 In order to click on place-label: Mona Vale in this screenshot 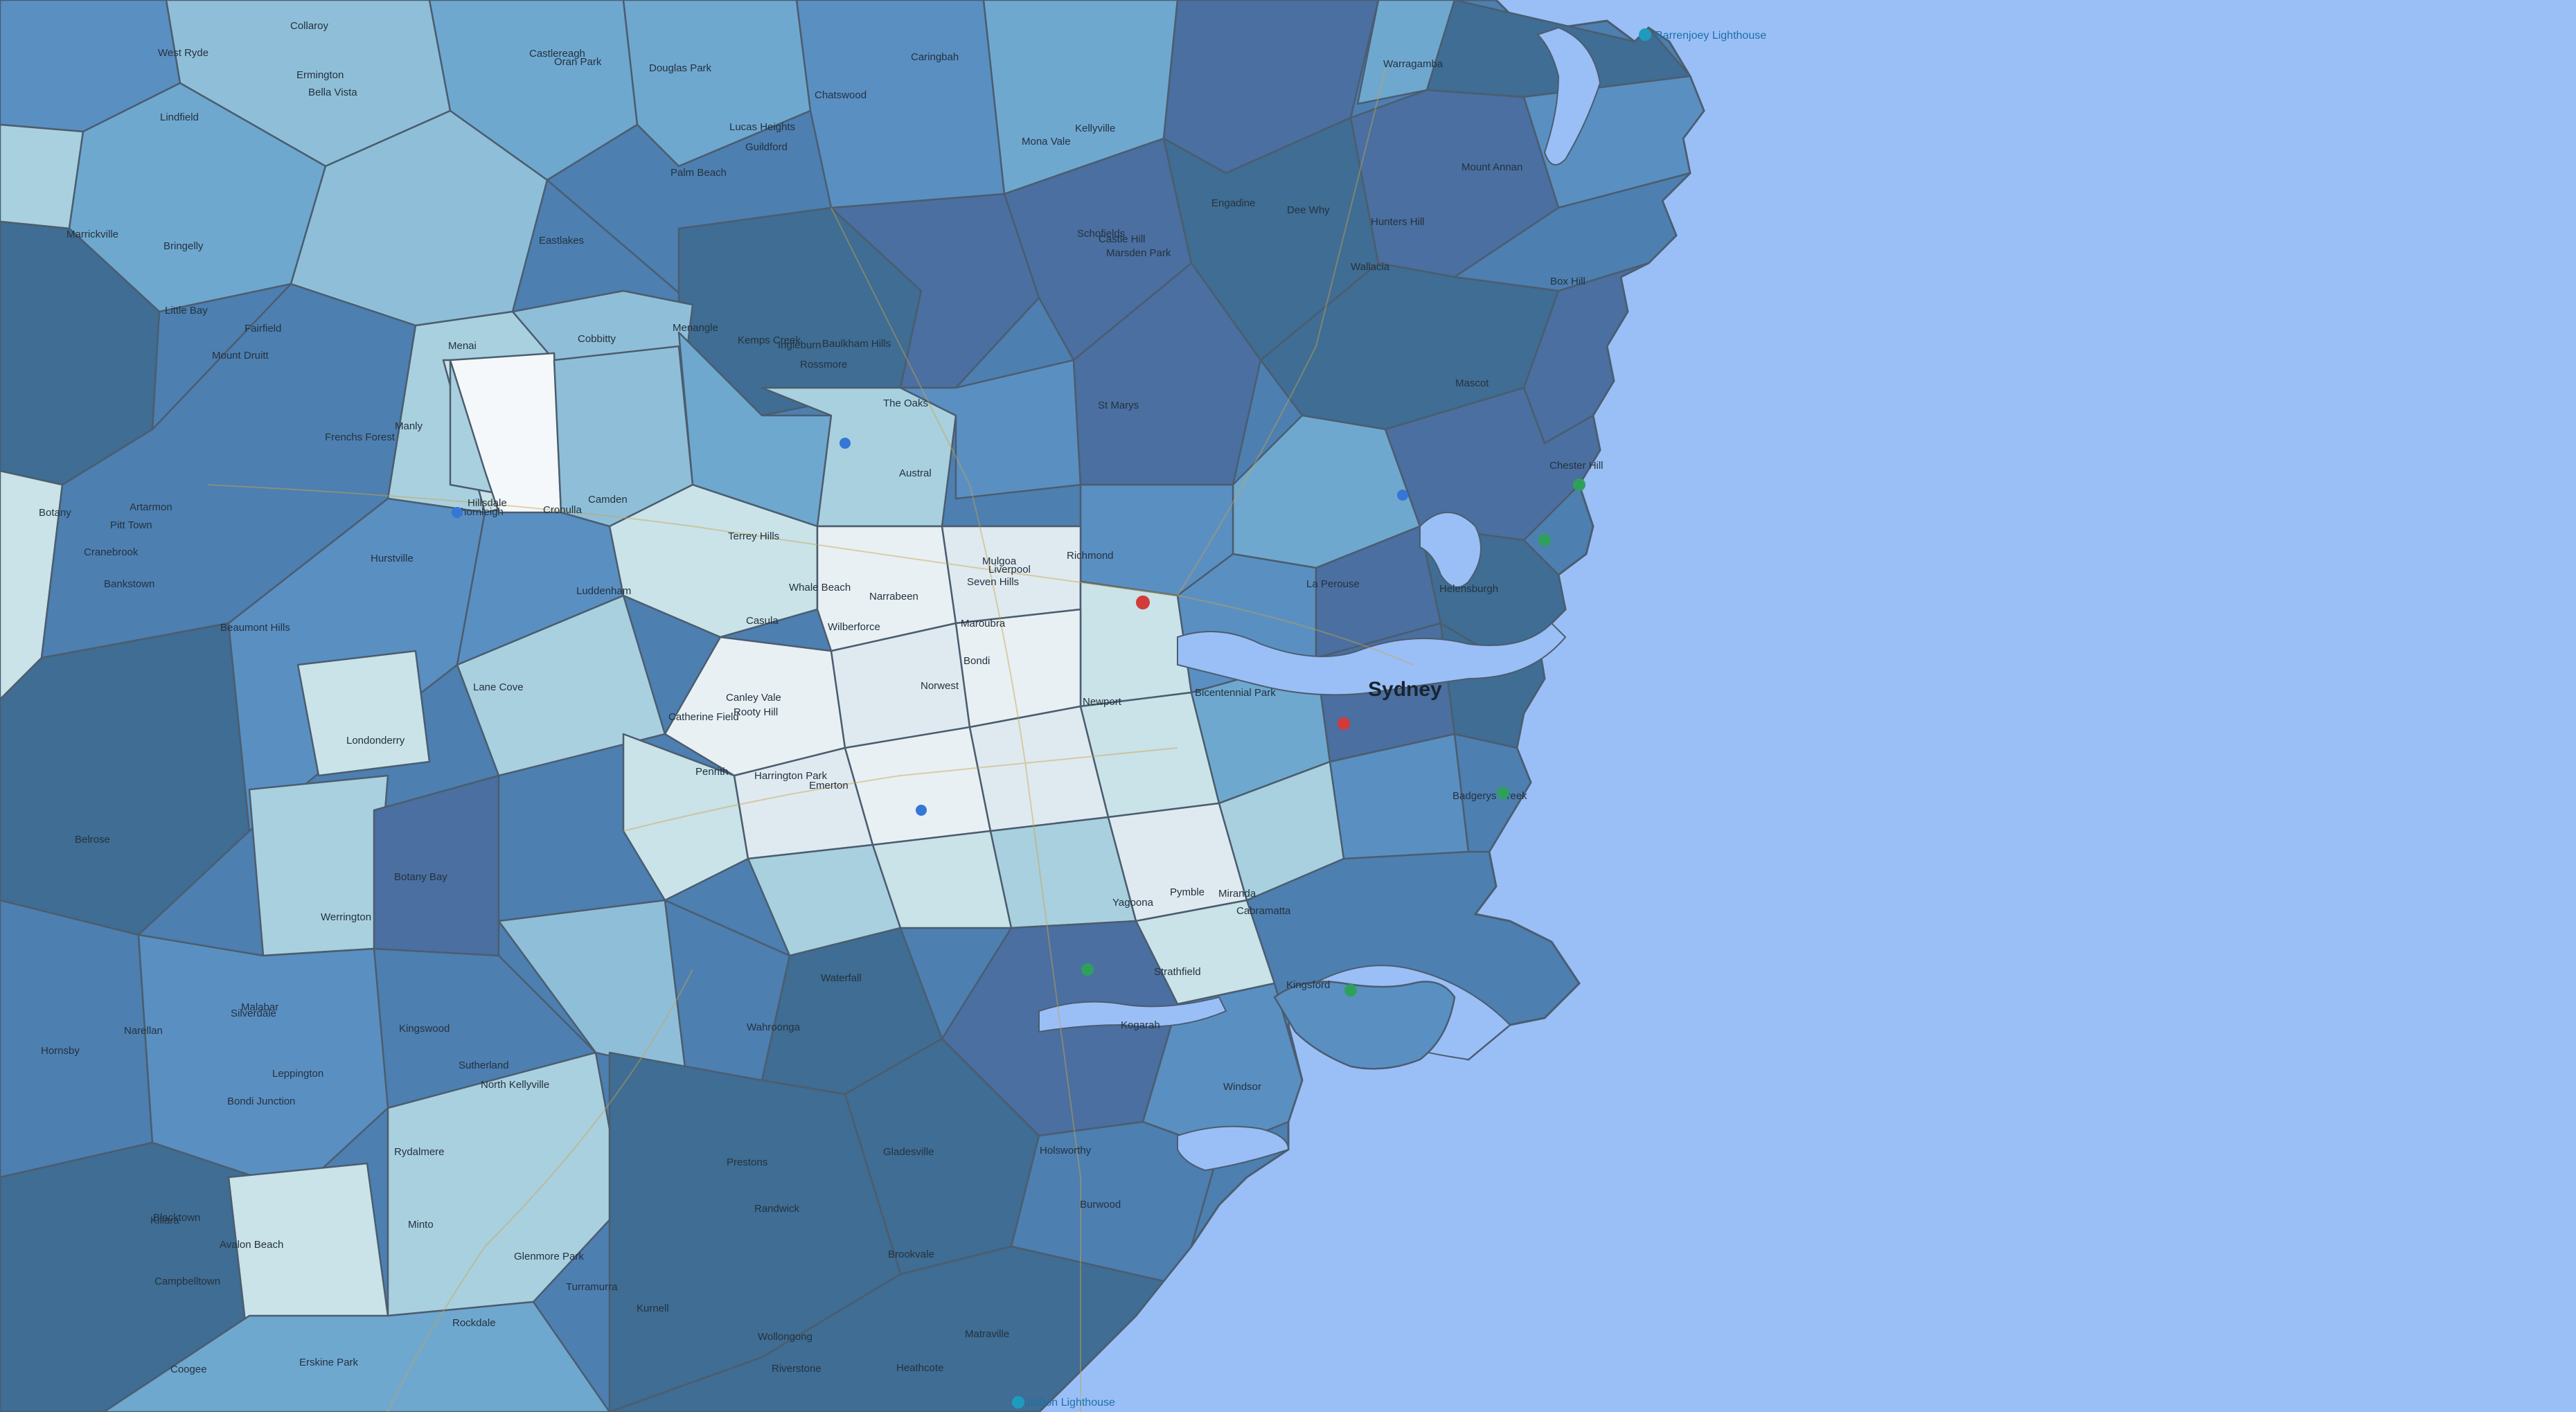, I will do `click(1046, 142)`.